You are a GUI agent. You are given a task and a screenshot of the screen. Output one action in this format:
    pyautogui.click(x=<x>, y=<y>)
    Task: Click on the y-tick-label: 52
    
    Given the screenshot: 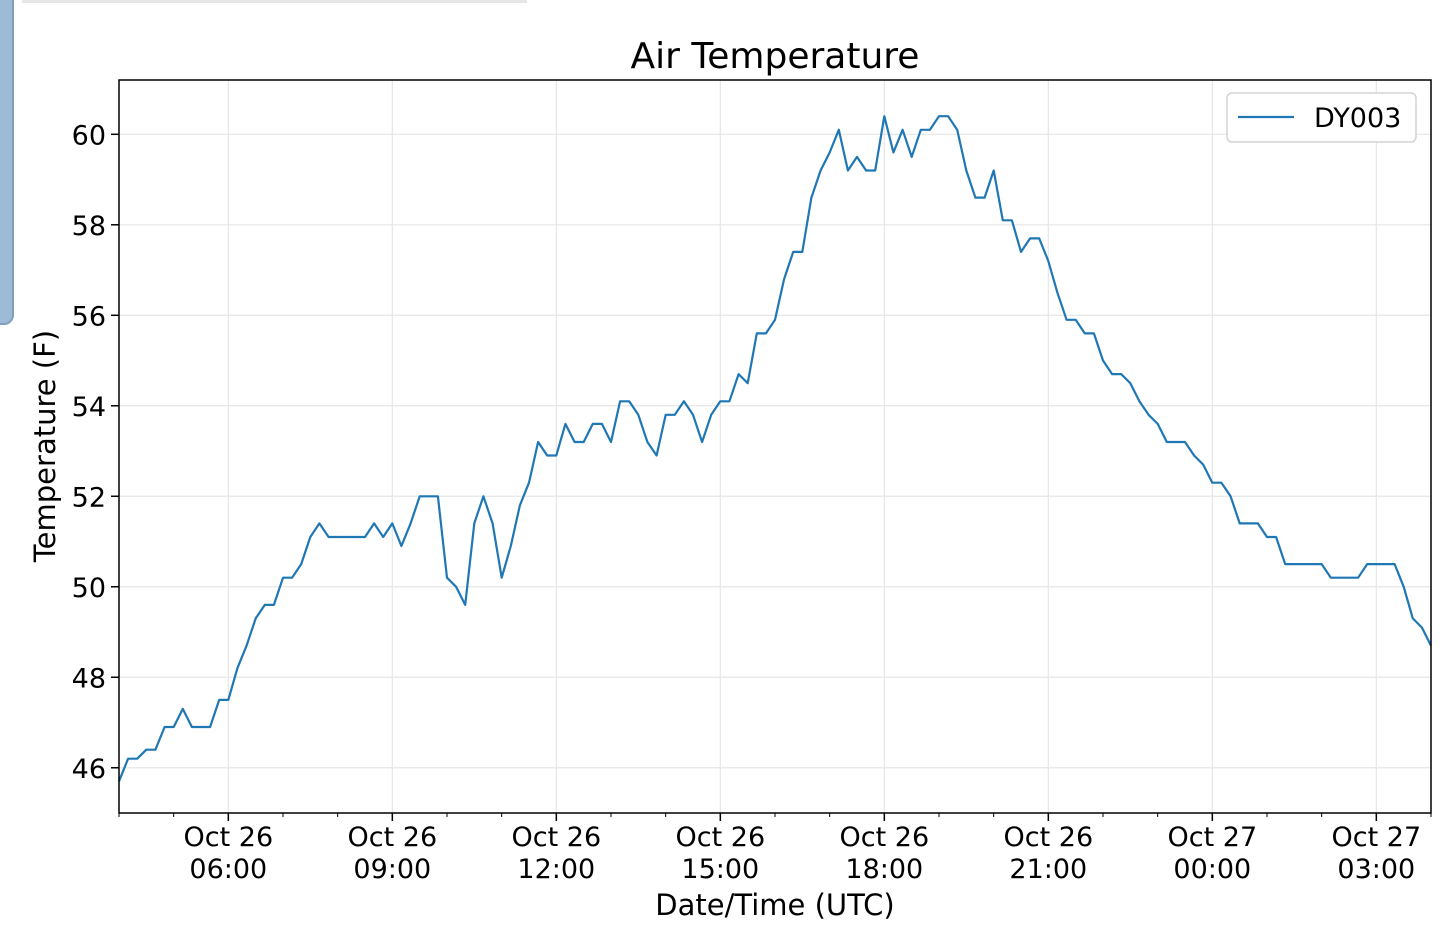 What is the action you would take?
    pyautogui.click(x=89, y=497)
    